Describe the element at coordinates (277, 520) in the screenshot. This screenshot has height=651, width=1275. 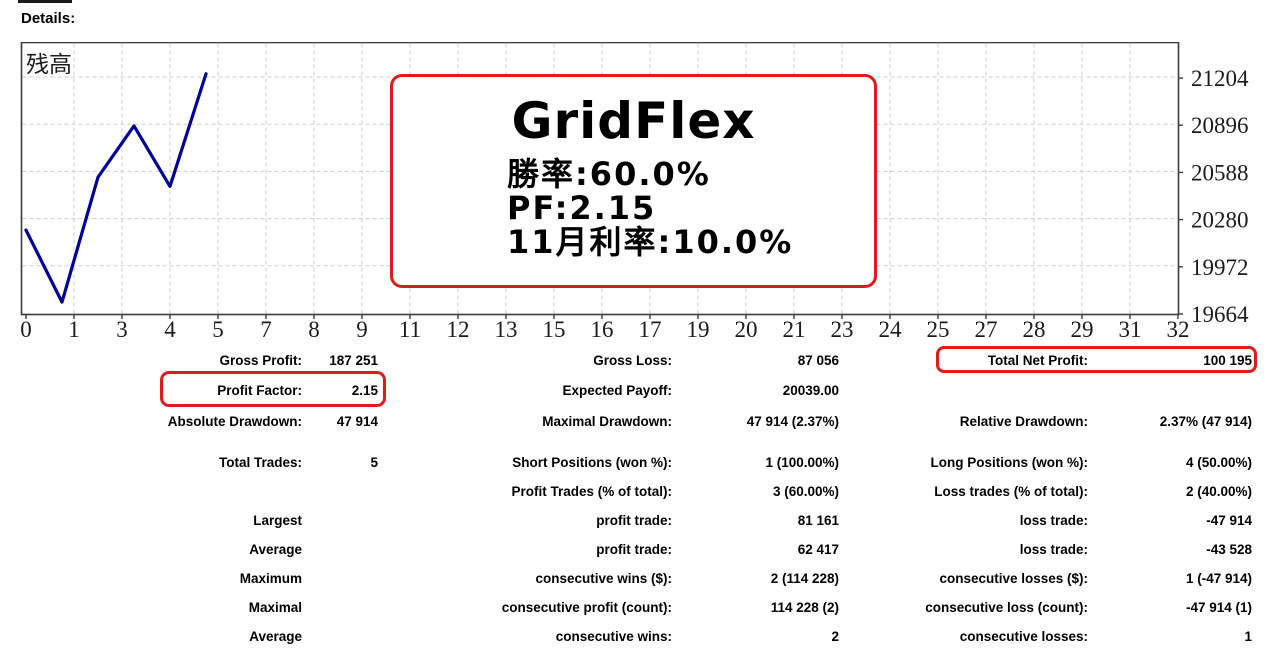
I see `stat-label: Largest` at that location.